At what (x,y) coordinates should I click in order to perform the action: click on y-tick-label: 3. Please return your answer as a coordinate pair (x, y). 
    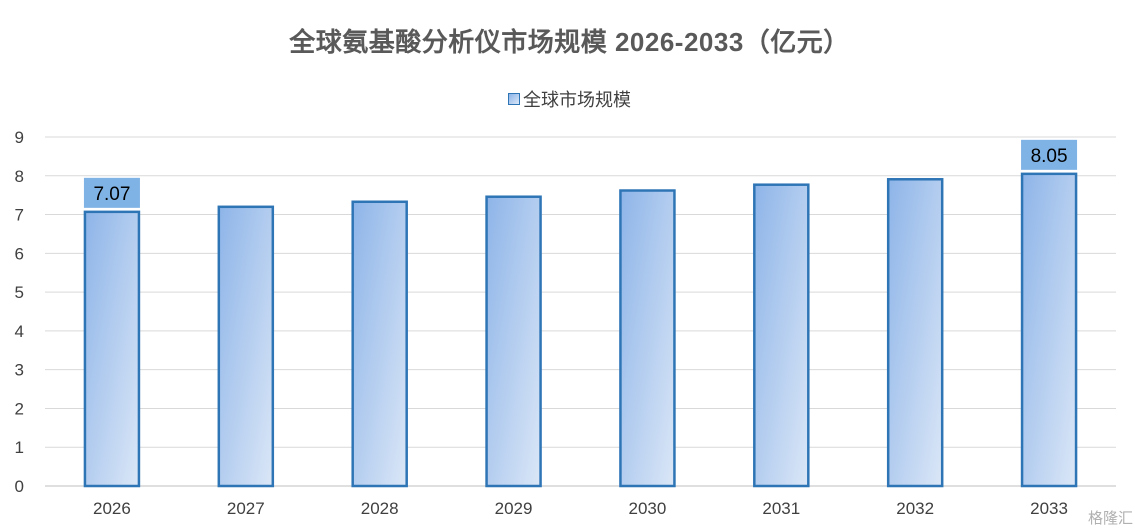
    Looking at the image, I should click on (19, 370).